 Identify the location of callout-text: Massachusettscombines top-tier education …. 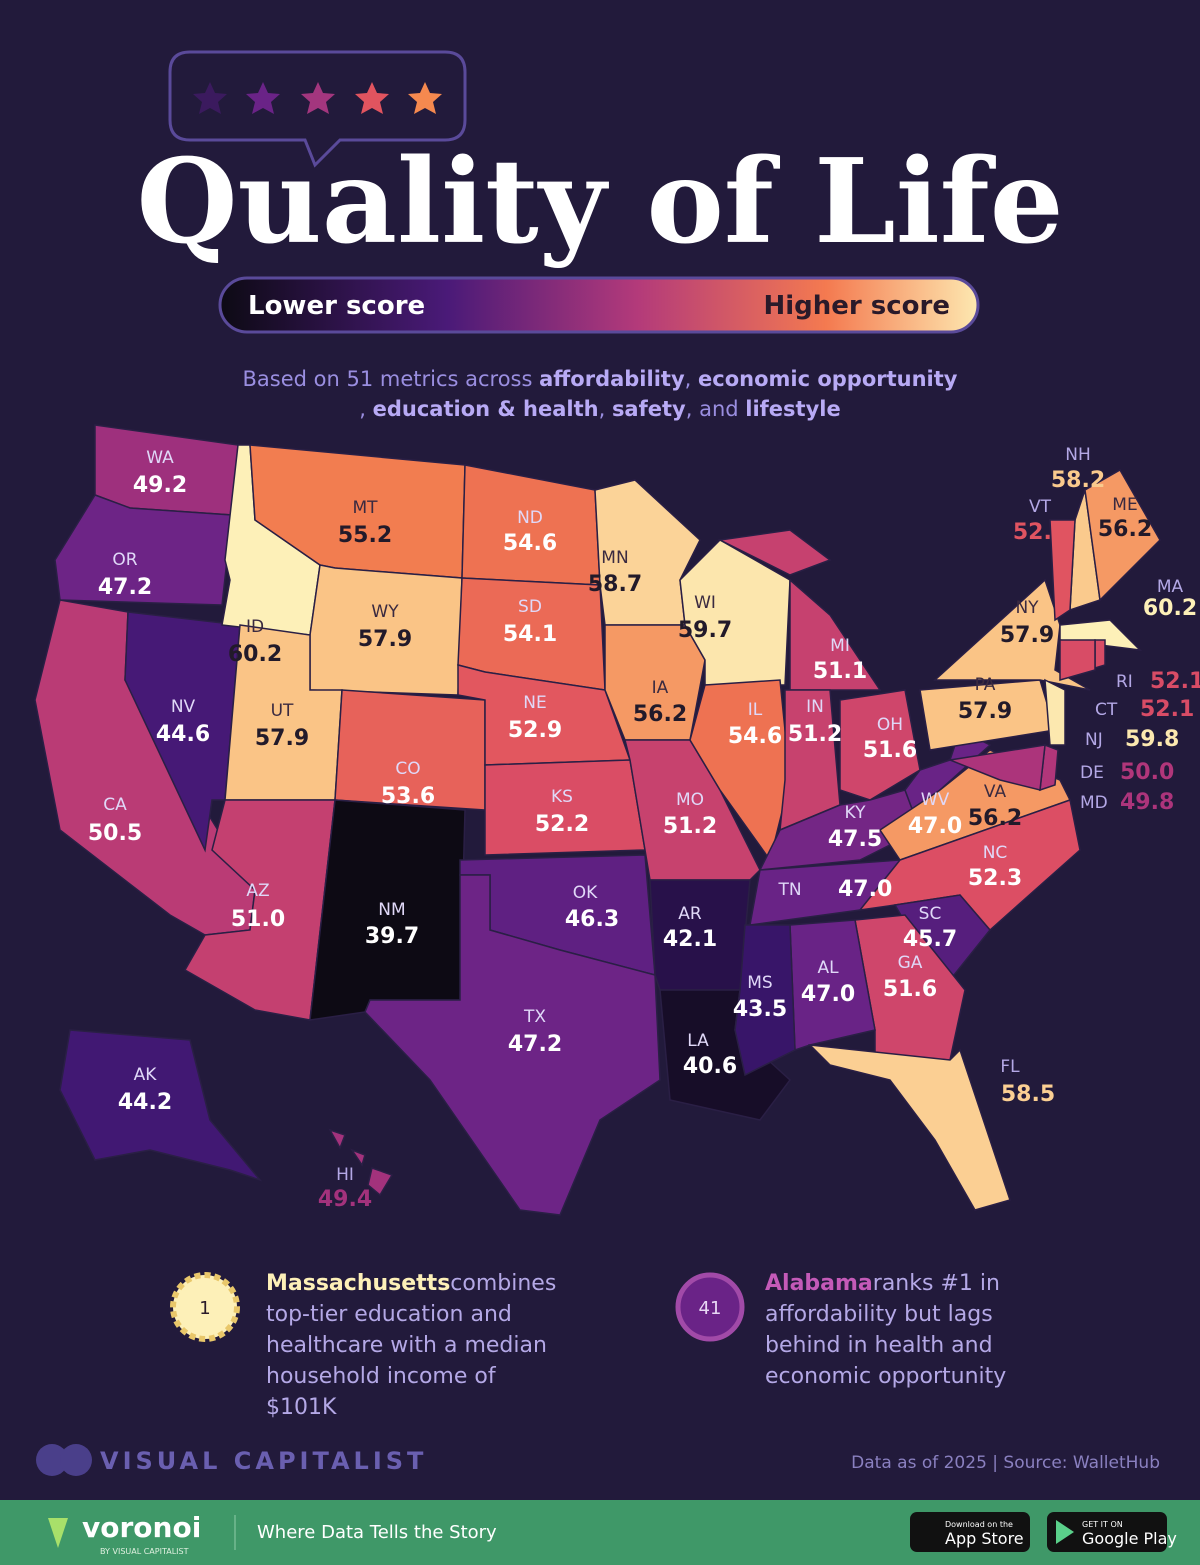
(411, 1345).